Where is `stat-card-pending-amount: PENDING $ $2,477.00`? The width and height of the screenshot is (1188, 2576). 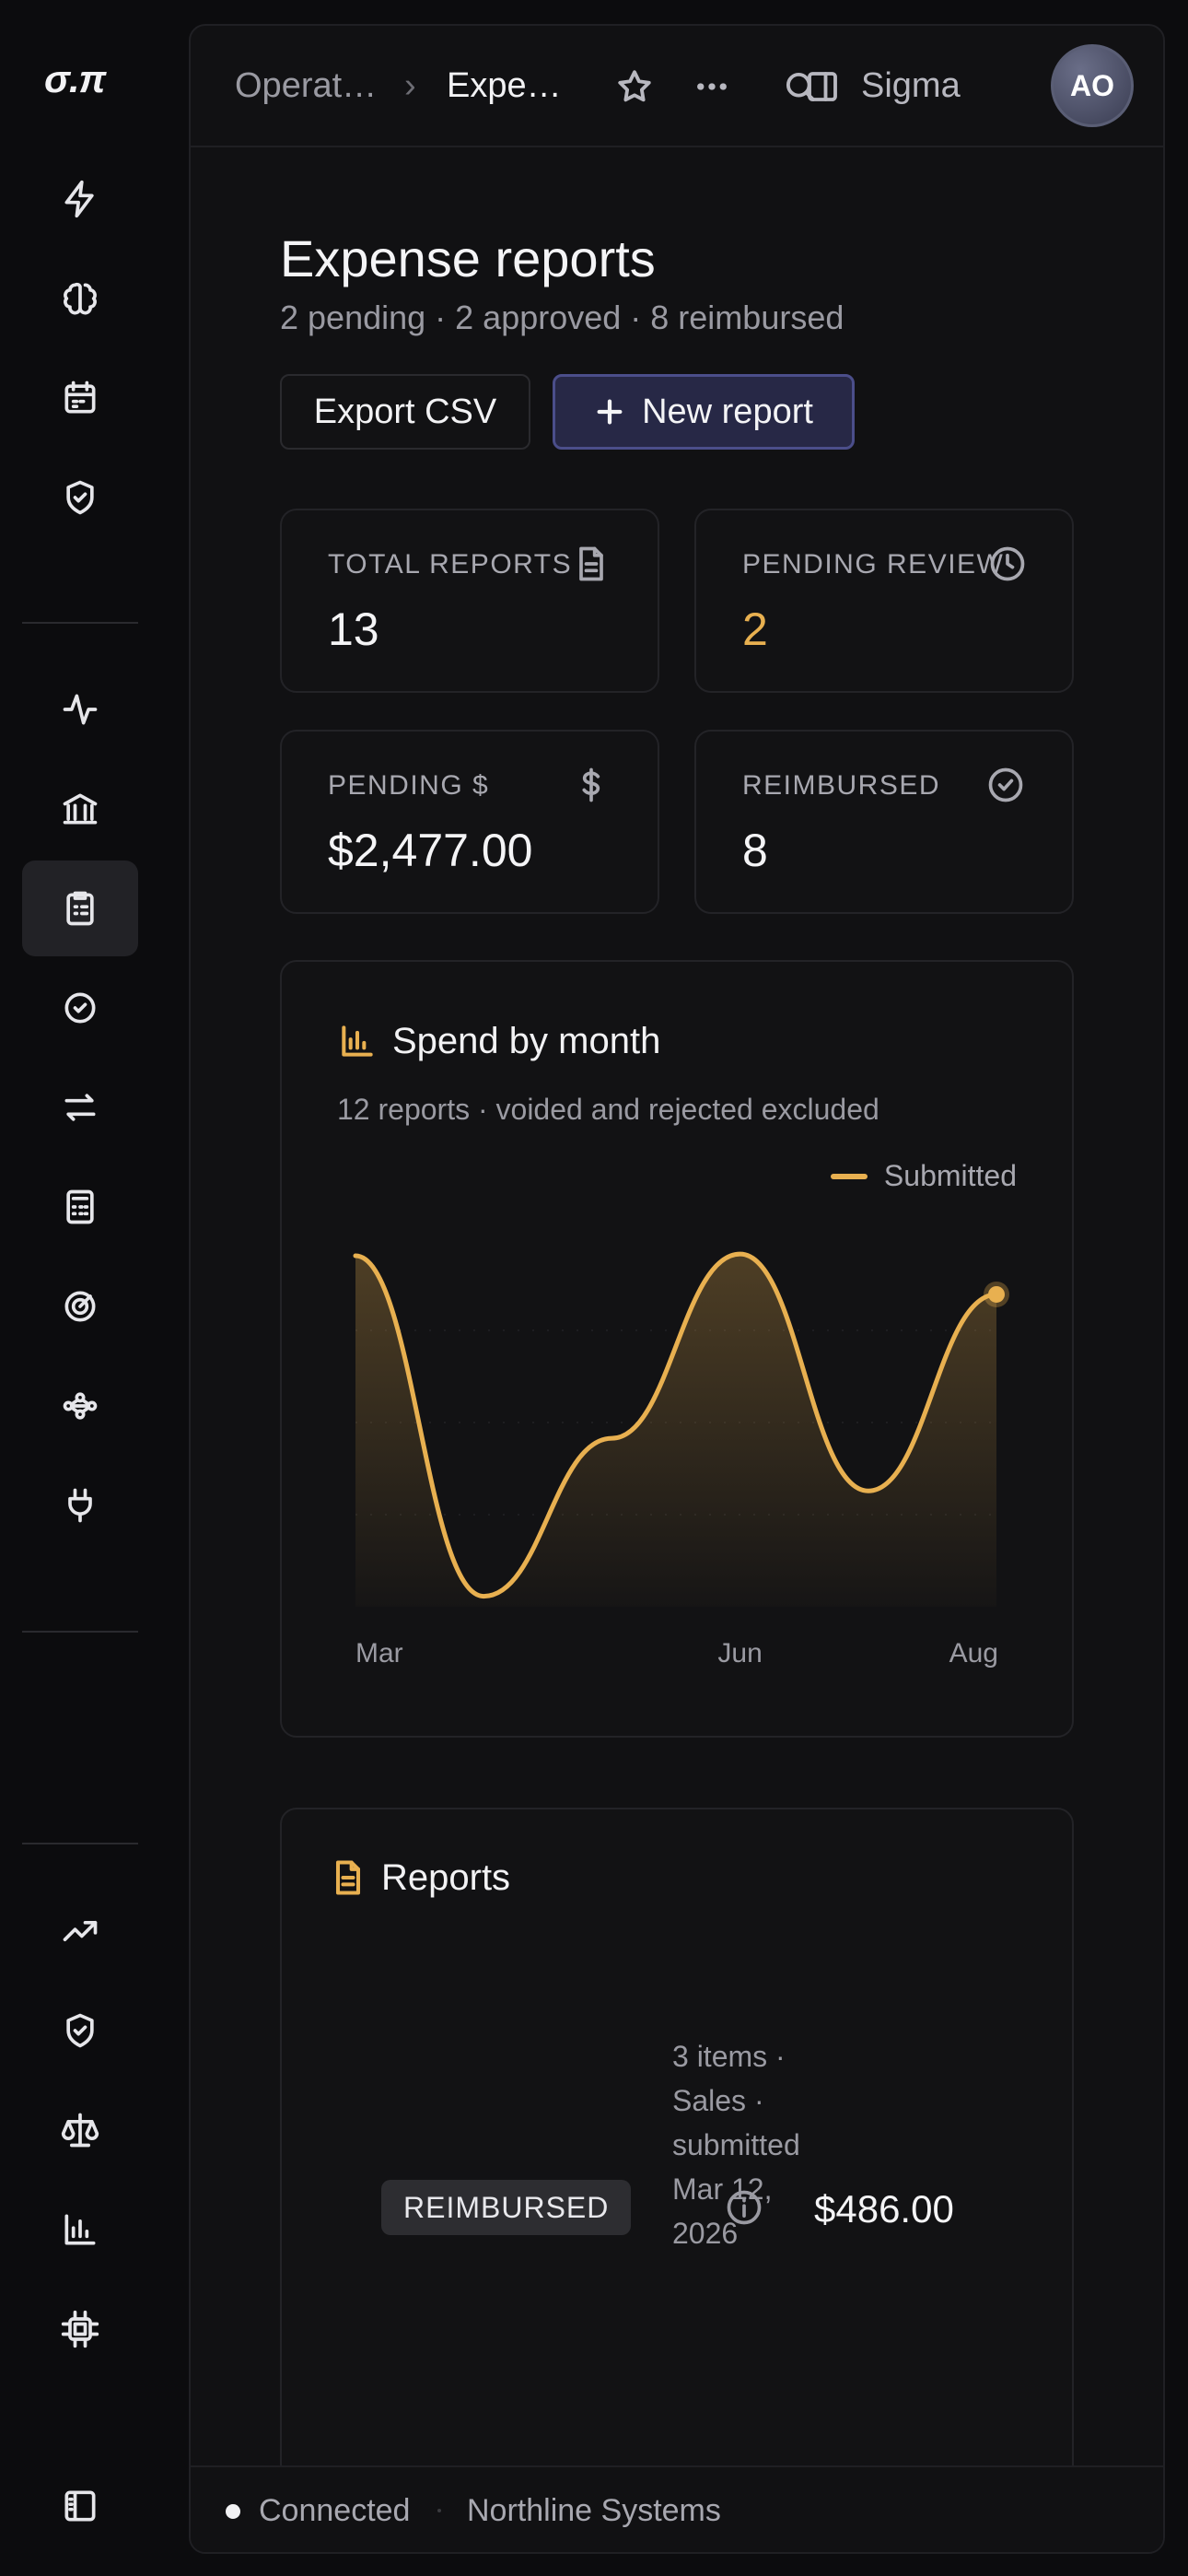
stat-card-pending-amount: PENDING $ $2,477.00 is located at coordinates (469, 822).